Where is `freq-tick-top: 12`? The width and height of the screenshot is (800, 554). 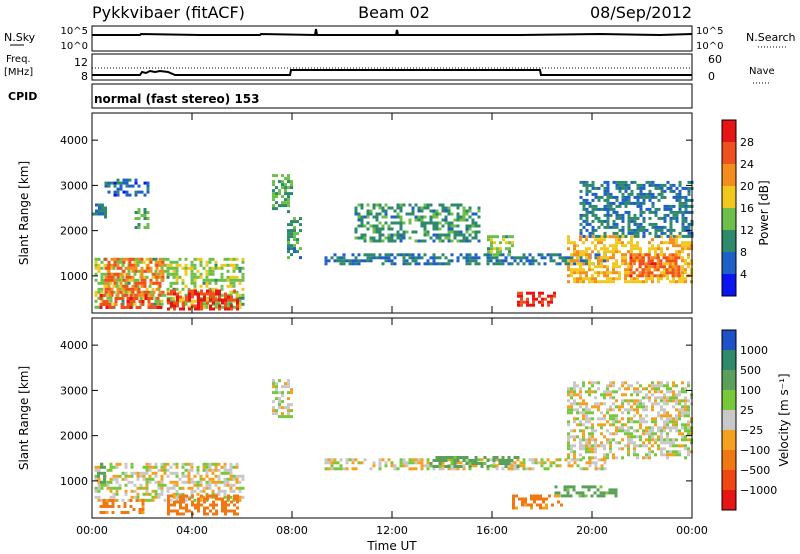 freq-tick-top: 12 is located at coordinates (81, 62).